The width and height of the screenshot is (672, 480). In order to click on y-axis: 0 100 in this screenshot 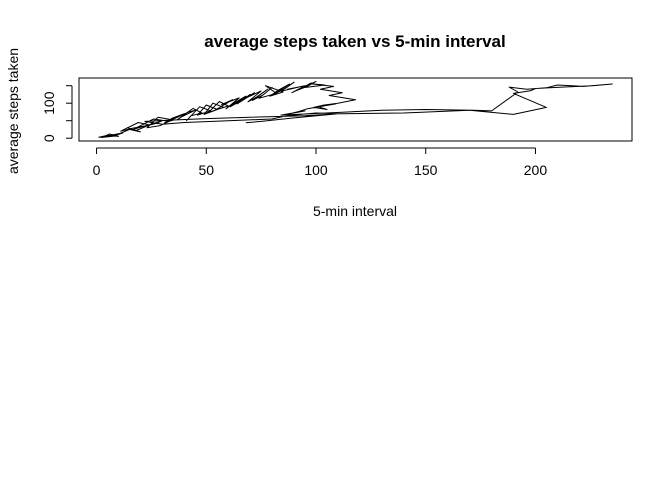, I will do `click(57, 113)`.